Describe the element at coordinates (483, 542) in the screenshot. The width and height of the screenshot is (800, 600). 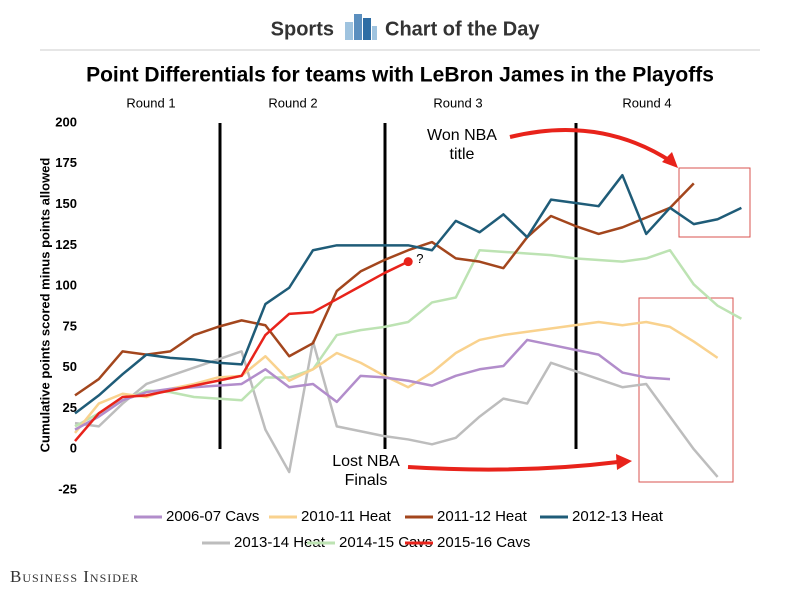
I see `legend-label: 2015-16 Cavs` at that location.